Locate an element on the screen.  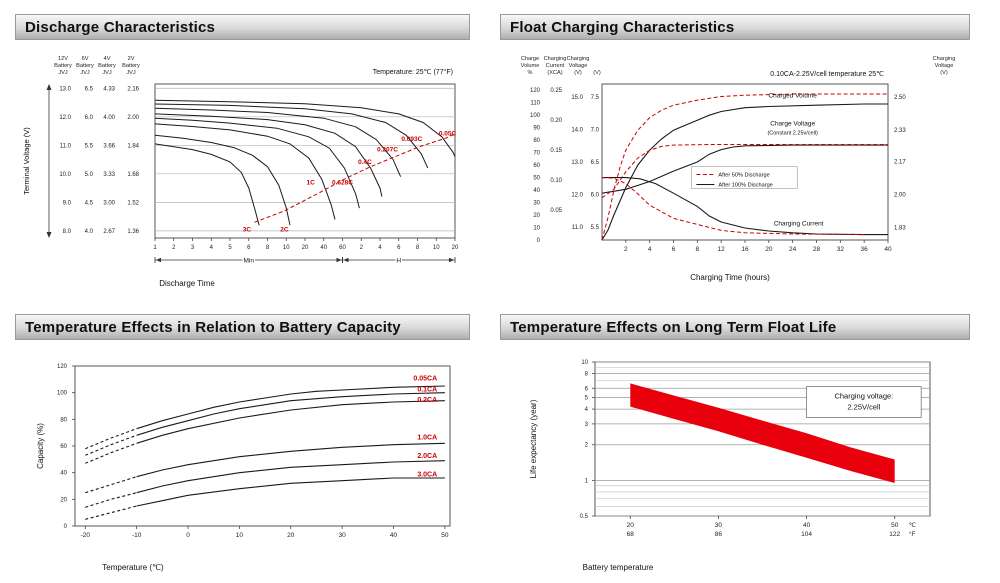
svg-text: 110 is located at coordinates (535, 104).